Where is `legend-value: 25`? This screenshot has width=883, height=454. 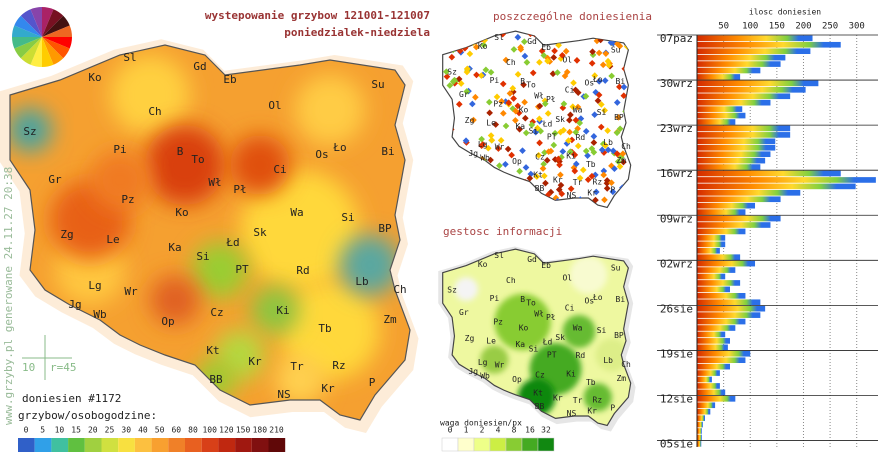 legend-value: 25 is located at coordinates (110, 430).